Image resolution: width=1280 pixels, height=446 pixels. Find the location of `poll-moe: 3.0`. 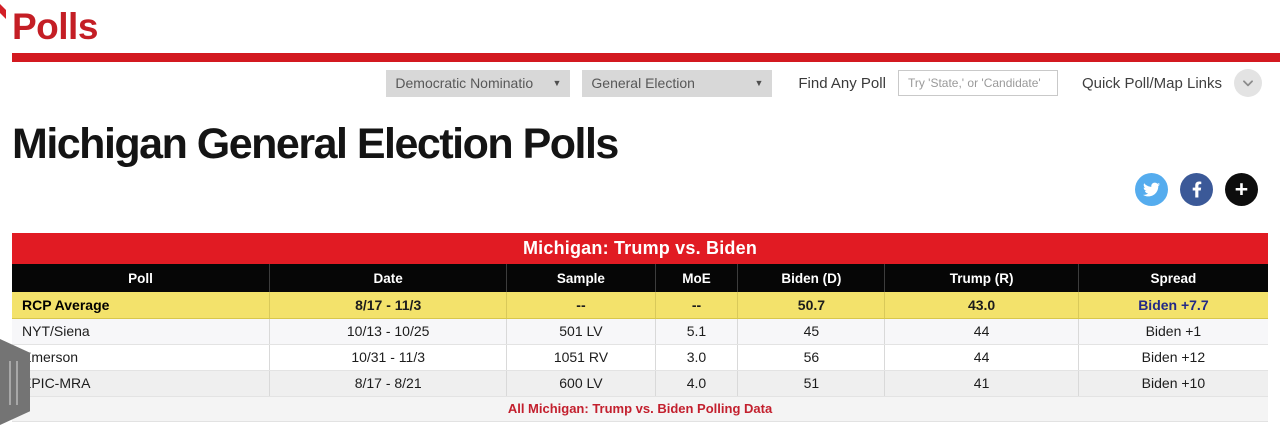

poll-moe: 3.0 is located at coordinates (696, 357).